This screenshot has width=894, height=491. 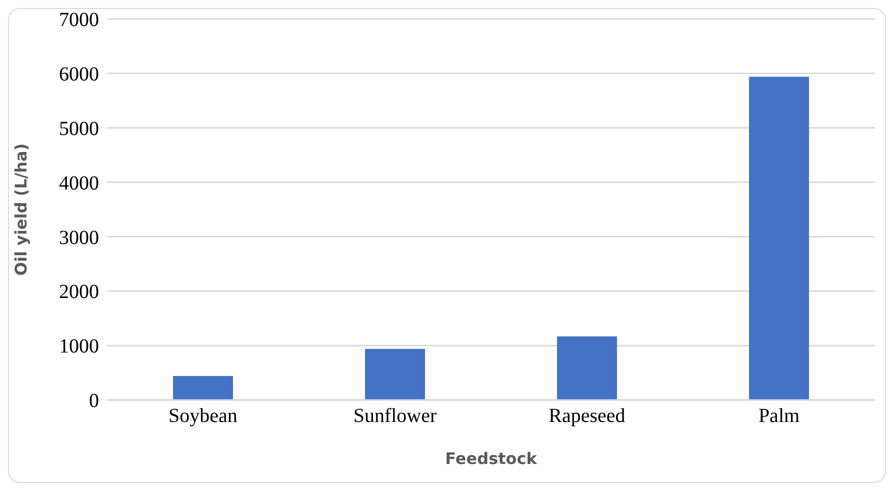 What do you see at coordinates (79, 347) in the screenshot?
I see `y-tick-label: 1000` at bounding box center [79, 347].